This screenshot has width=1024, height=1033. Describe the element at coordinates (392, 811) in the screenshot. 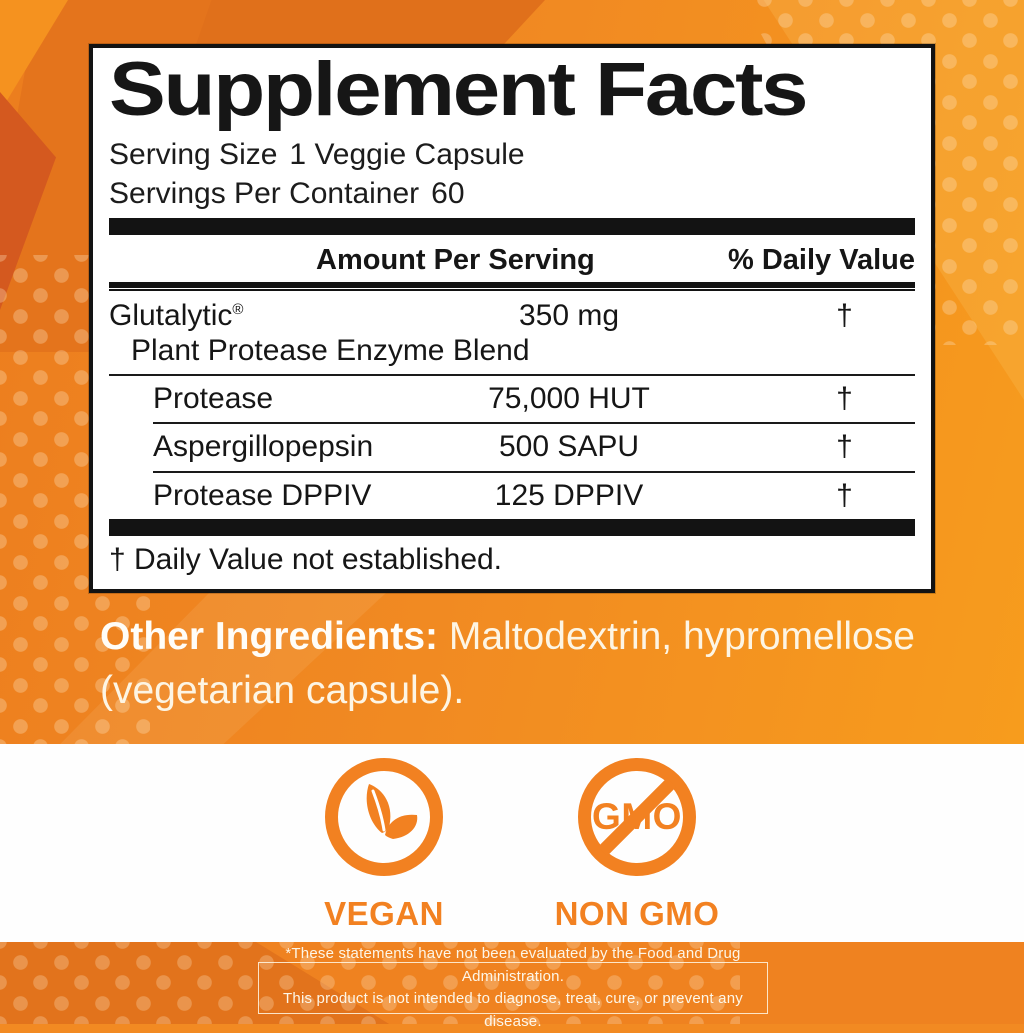

I see `leaf-icon` at that location.